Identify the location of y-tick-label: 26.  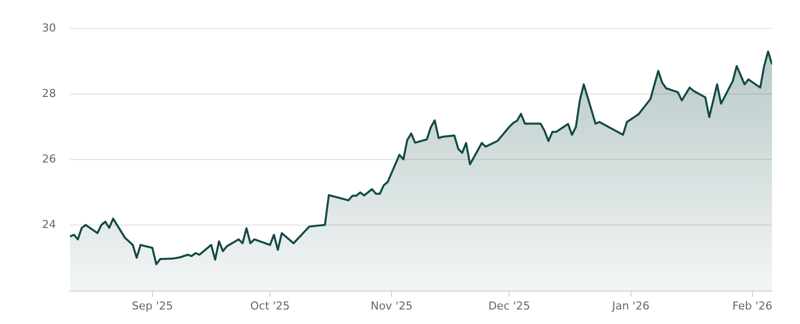
(49, 159).